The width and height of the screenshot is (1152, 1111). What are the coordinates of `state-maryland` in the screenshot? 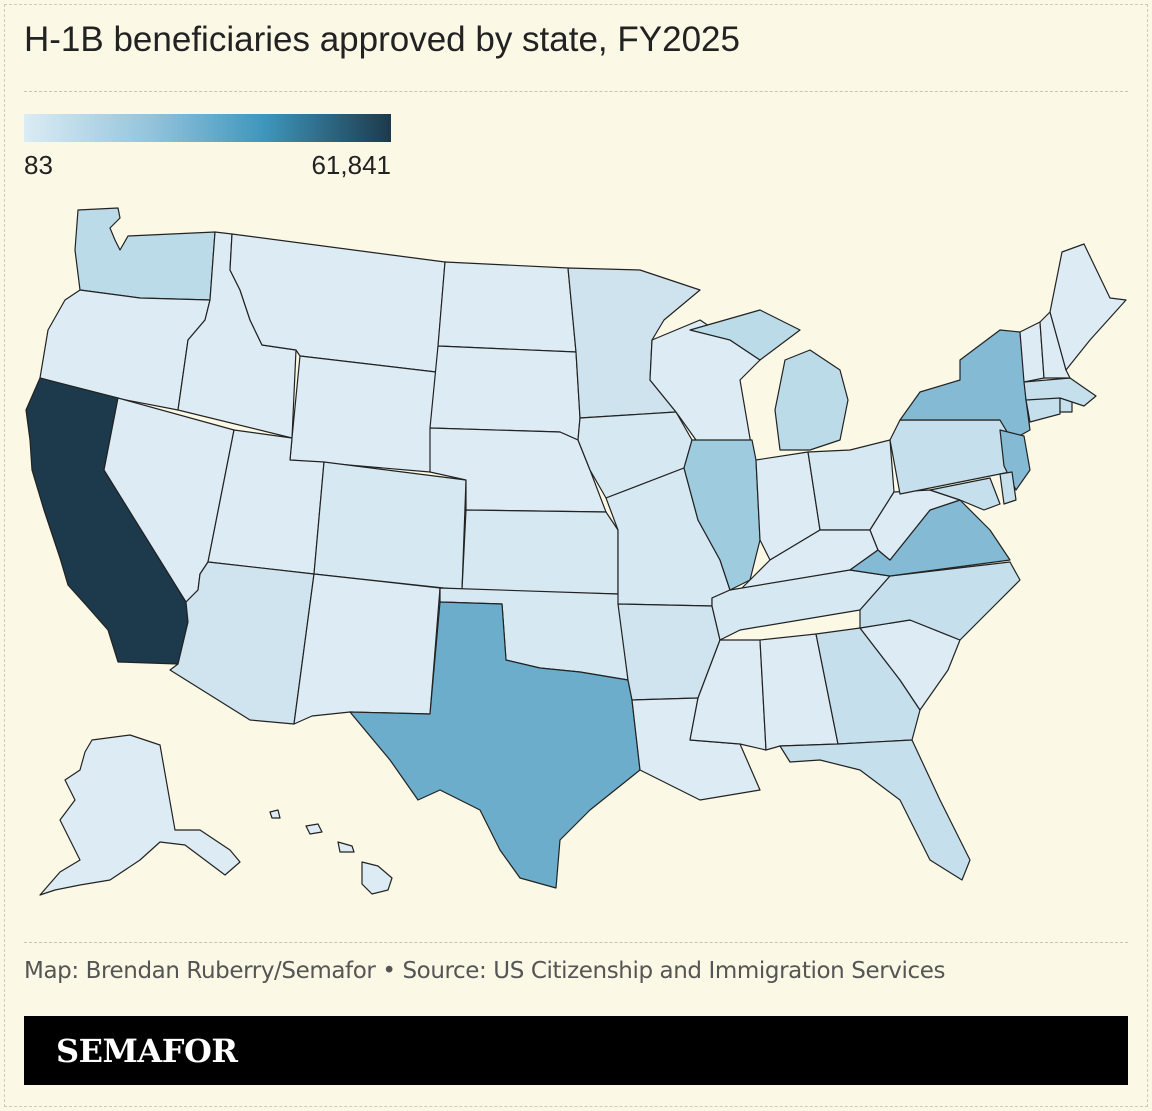 It's located at (965, 494).